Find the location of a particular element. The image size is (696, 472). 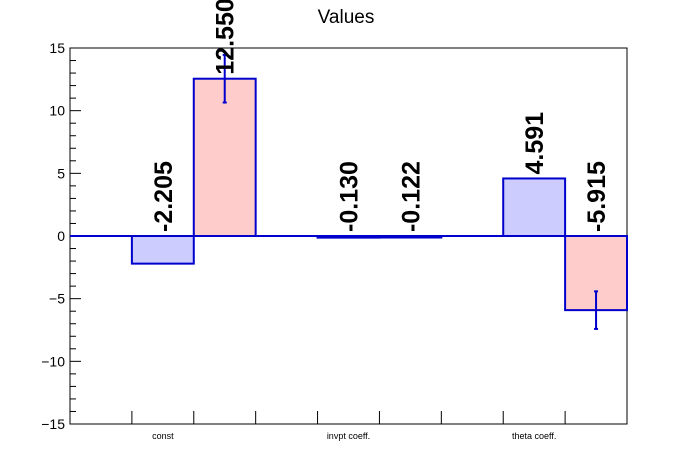

x-tick-label: invpt coeff. is located at coordinates (348, 436).